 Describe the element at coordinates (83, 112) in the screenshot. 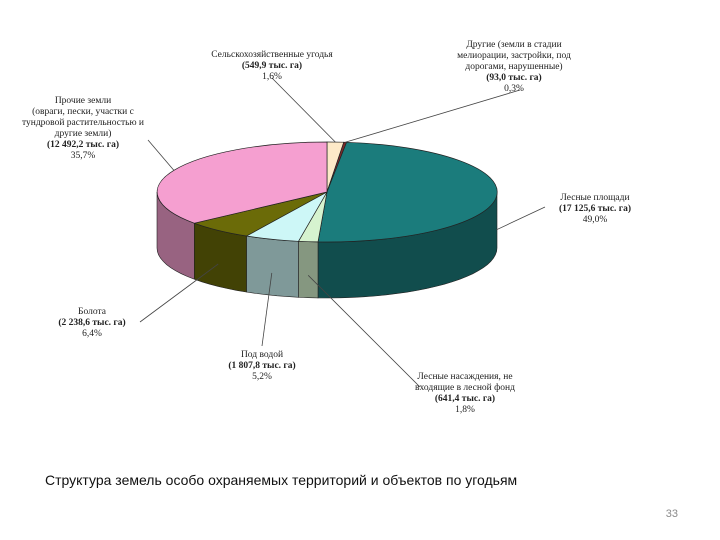

I see `label-misc-name-2: (овраги, пески, участки с` at that location.